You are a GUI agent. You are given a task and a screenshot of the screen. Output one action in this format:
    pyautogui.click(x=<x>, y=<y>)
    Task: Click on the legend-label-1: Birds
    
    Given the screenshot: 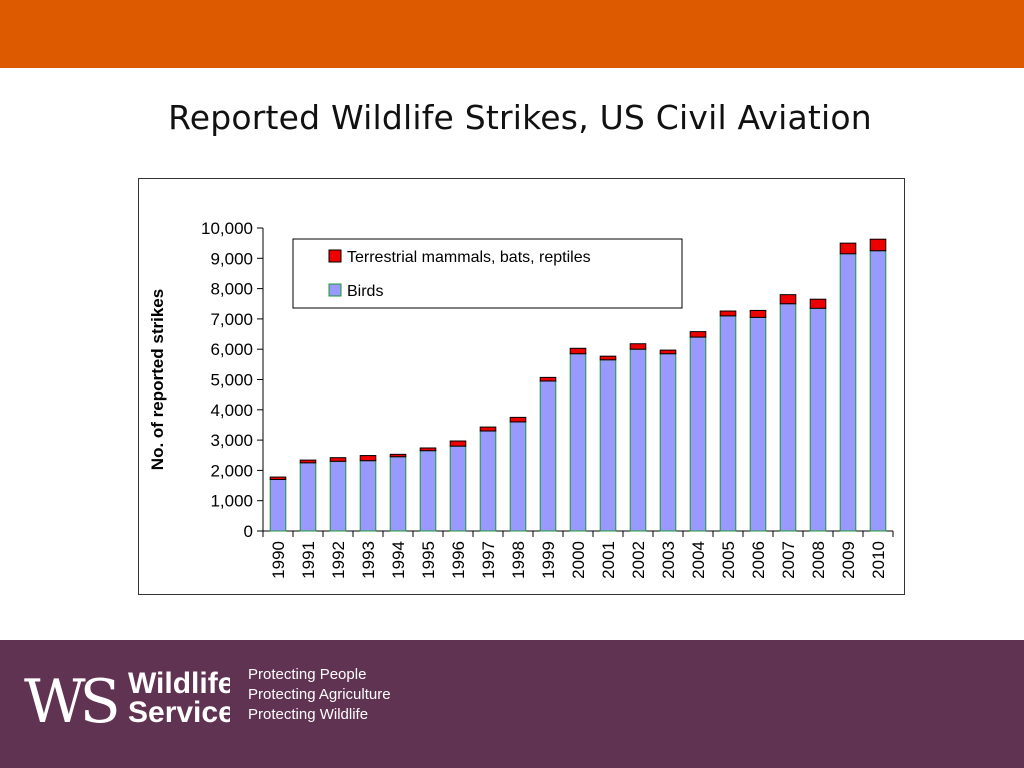 What is the action you would take?
    pyautogui.click(x=365, y=291)
    